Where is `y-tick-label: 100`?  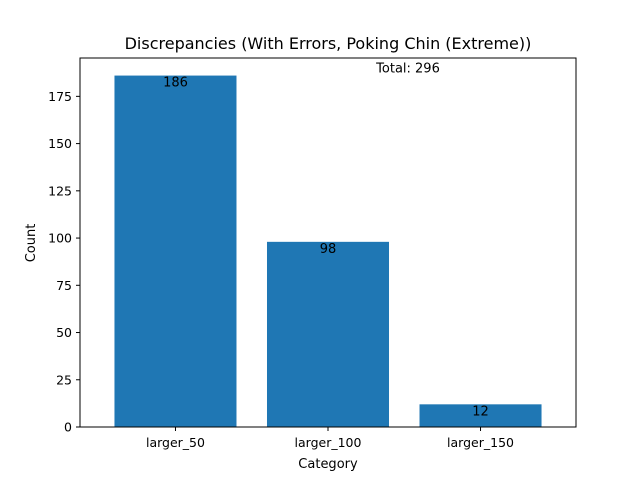 y-tick-label: 100 is located at coordinates (60, 238).